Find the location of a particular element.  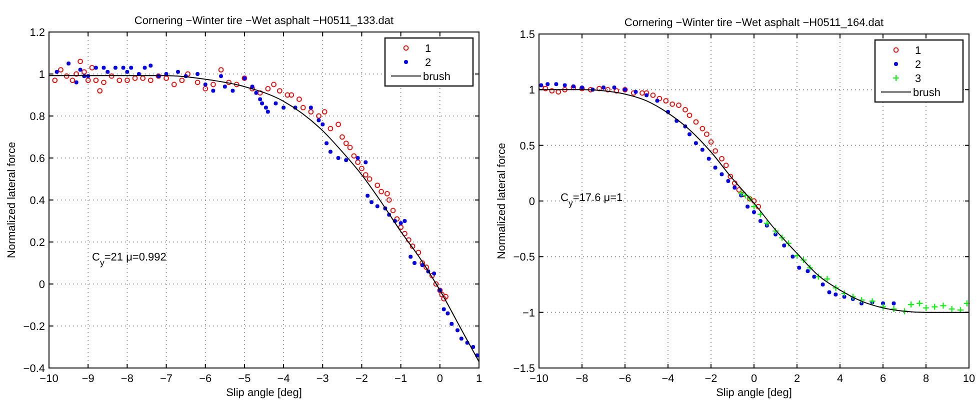

x-tick-label: 8 is located at coordinates (926, 379).